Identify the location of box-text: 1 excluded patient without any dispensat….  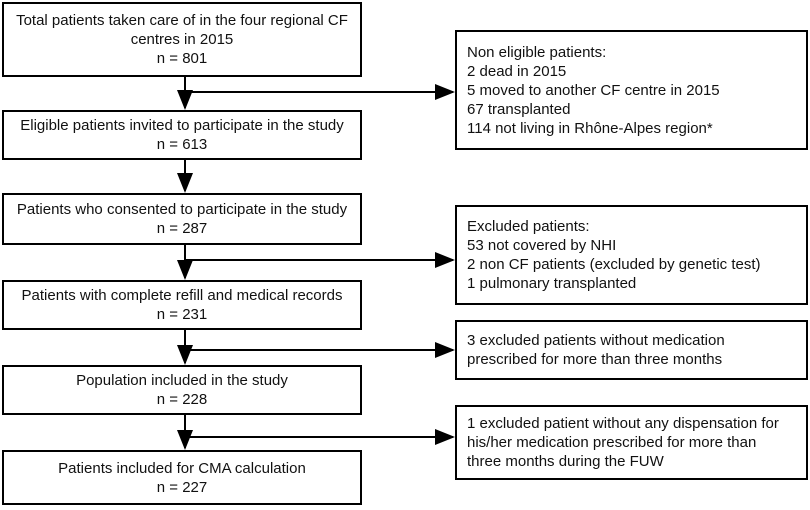
(623, 423).